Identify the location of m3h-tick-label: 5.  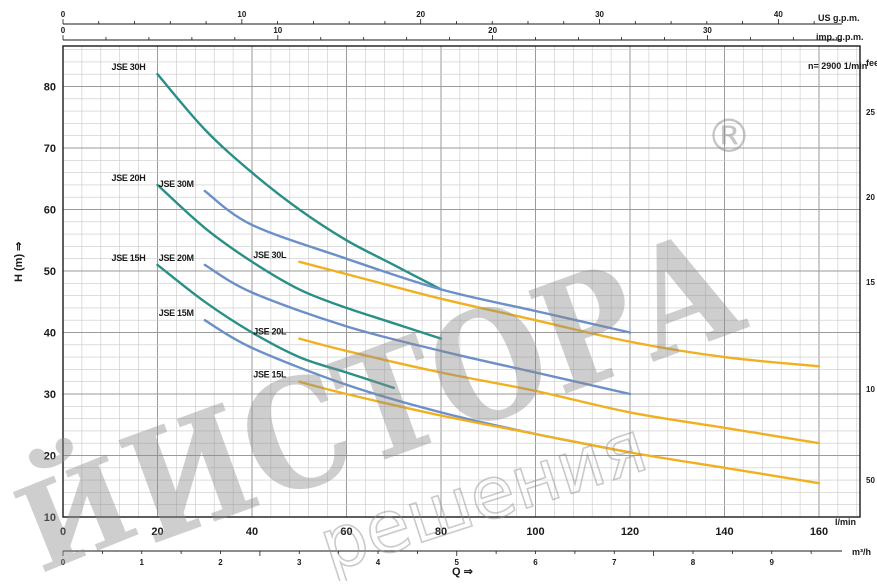
(457, 562).